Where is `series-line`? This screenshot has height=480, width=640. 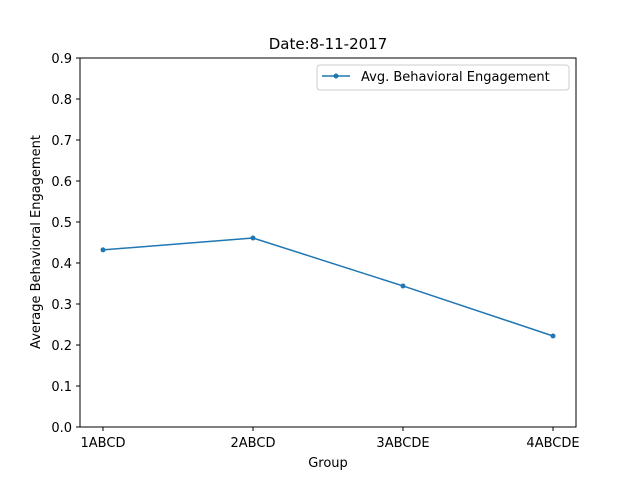
series-line is located at coordinates (328, 287).